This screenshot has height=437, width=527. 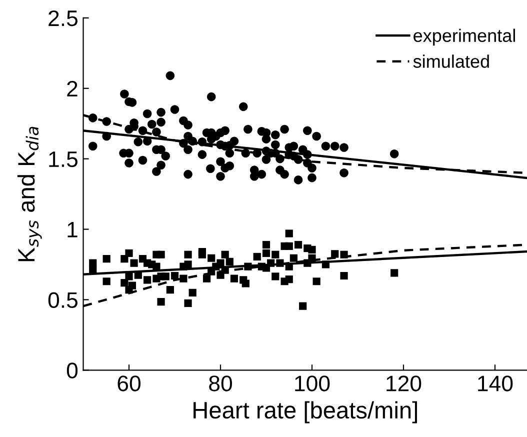 What do you see at coordinates (451, 61) in the screenshot?
I see `legend-label: simulated` at bounding box center [451, 61].